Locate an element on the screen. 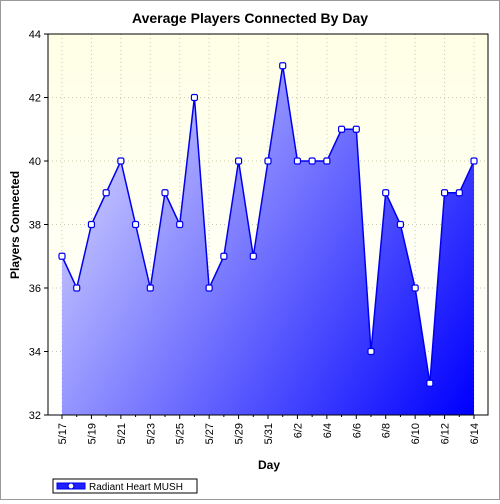  chart-title: Average Players Connected By Day is located at coordinates (250, 18).